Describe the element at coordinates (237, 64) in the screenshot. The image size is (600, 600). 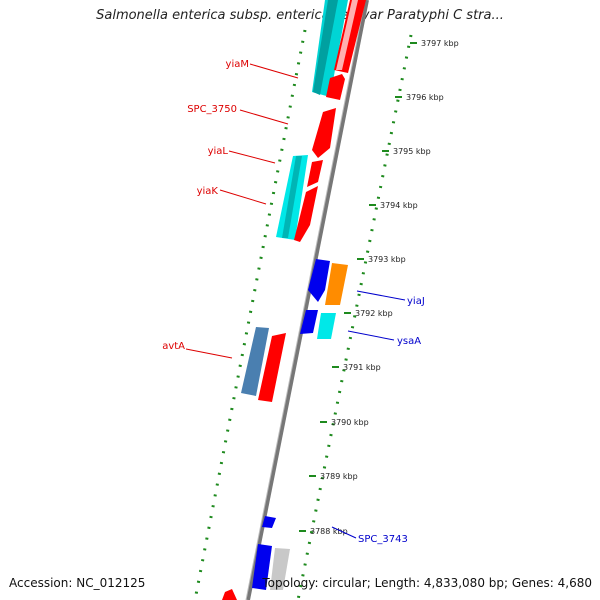
I see `gene-label-yiam: yiaM` at that location.